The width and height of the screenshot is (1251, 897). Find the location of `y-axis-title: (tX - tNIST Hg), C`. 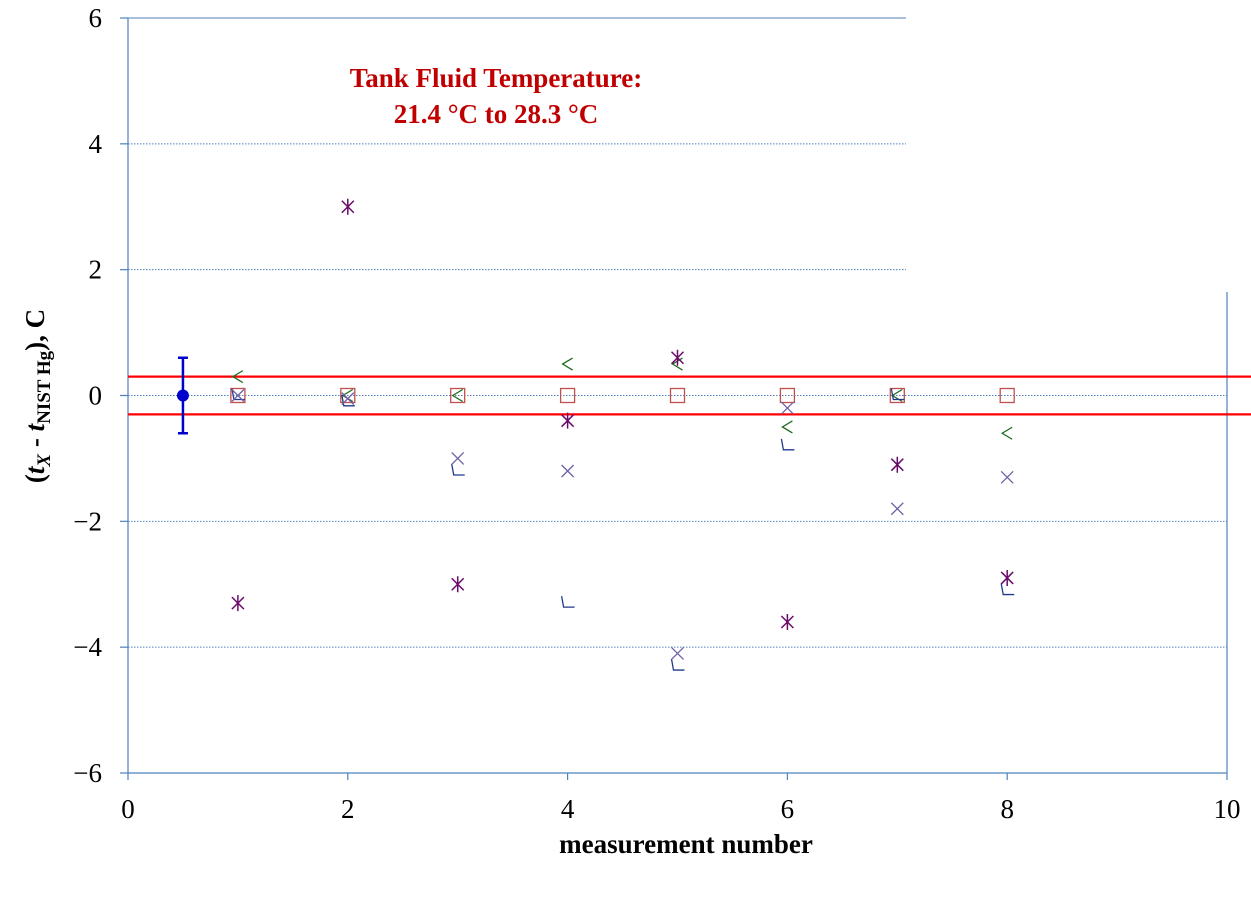

y-axis-title: (tX - tNIST Hg), C is located at coordinates (37, 396).